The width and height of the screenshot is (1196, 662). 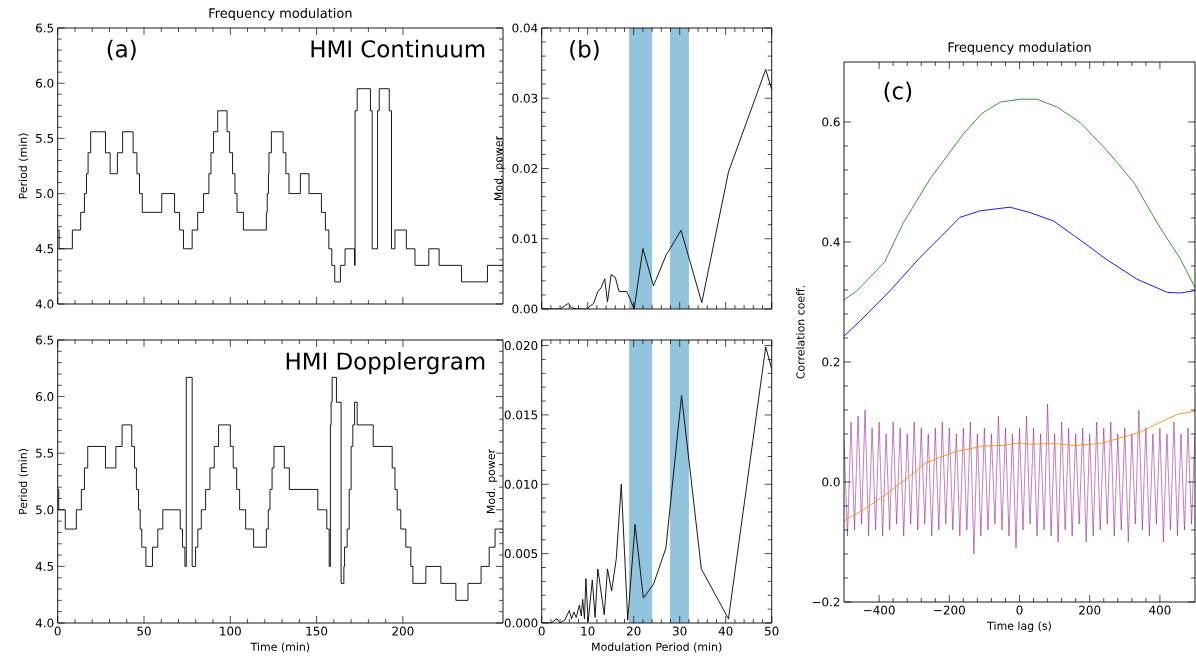 I want to click on x-tick-label: 40, so click(x=725, y=631).